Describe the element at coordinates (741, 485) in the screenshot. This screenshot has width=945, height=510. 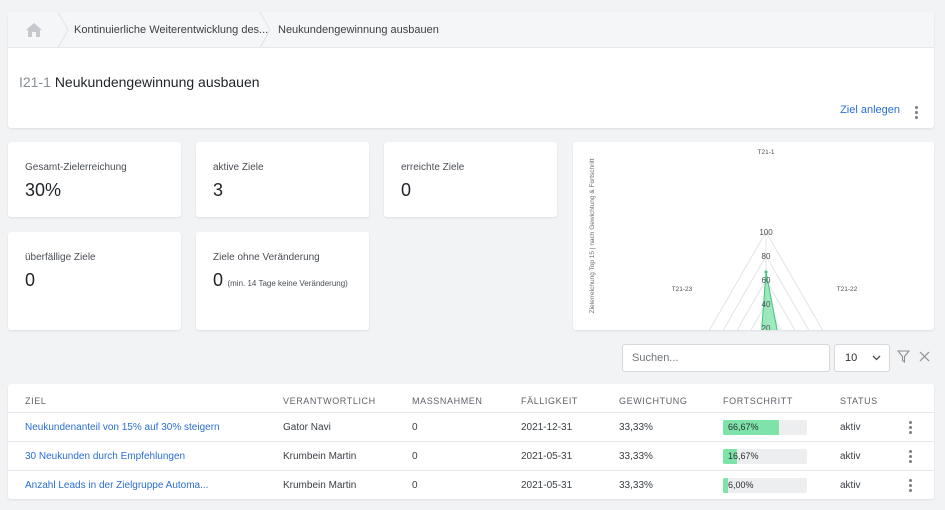
I see `progress-text: 6,00%` at that location.